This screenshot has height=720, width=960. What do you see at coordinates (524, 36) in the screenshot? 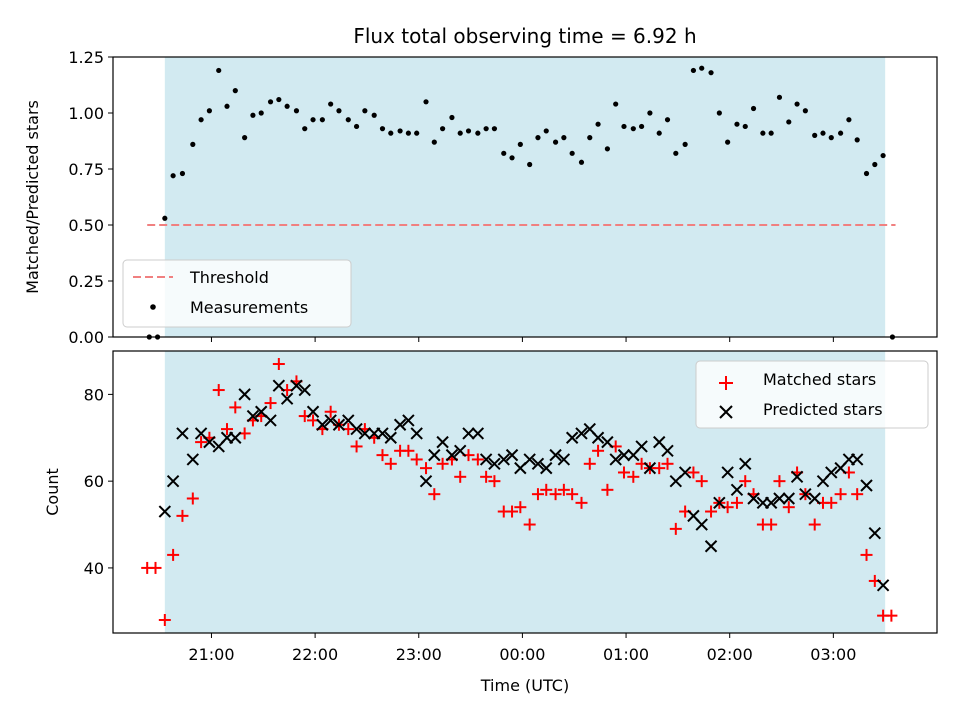
I see `chart-title: Flux total observing time = 6.92 h` at bounding box center [524, 36].